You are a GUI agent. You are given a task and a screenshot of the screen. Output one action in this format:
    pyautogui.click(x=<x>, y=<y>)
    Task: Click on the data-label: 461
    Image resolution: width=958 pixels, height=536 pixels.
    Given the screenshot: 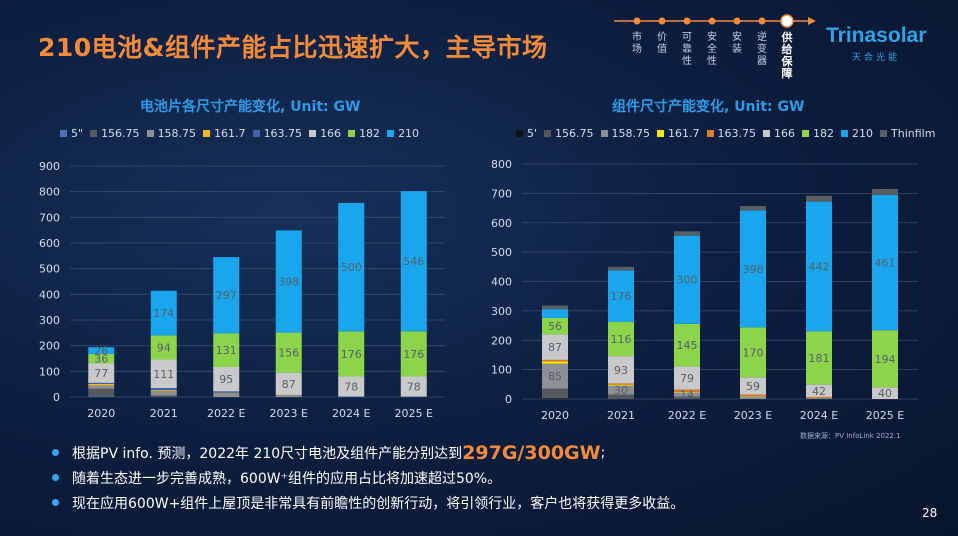 What is the action you would take?
    pyautogui.click(x=885, y=263)
    